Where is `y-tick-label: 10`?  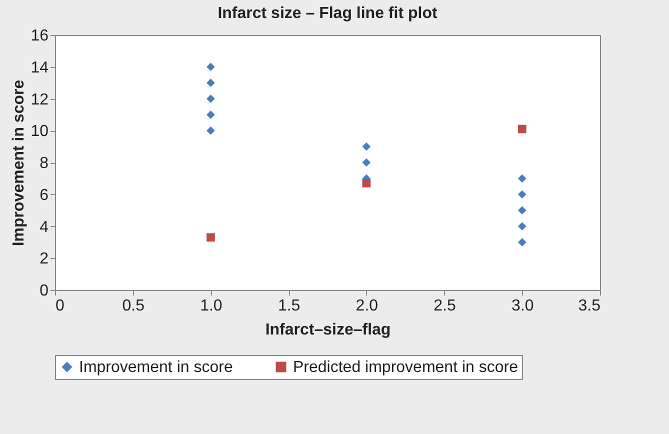
y-tick-label: 10 is located at coordinates (39, 131).